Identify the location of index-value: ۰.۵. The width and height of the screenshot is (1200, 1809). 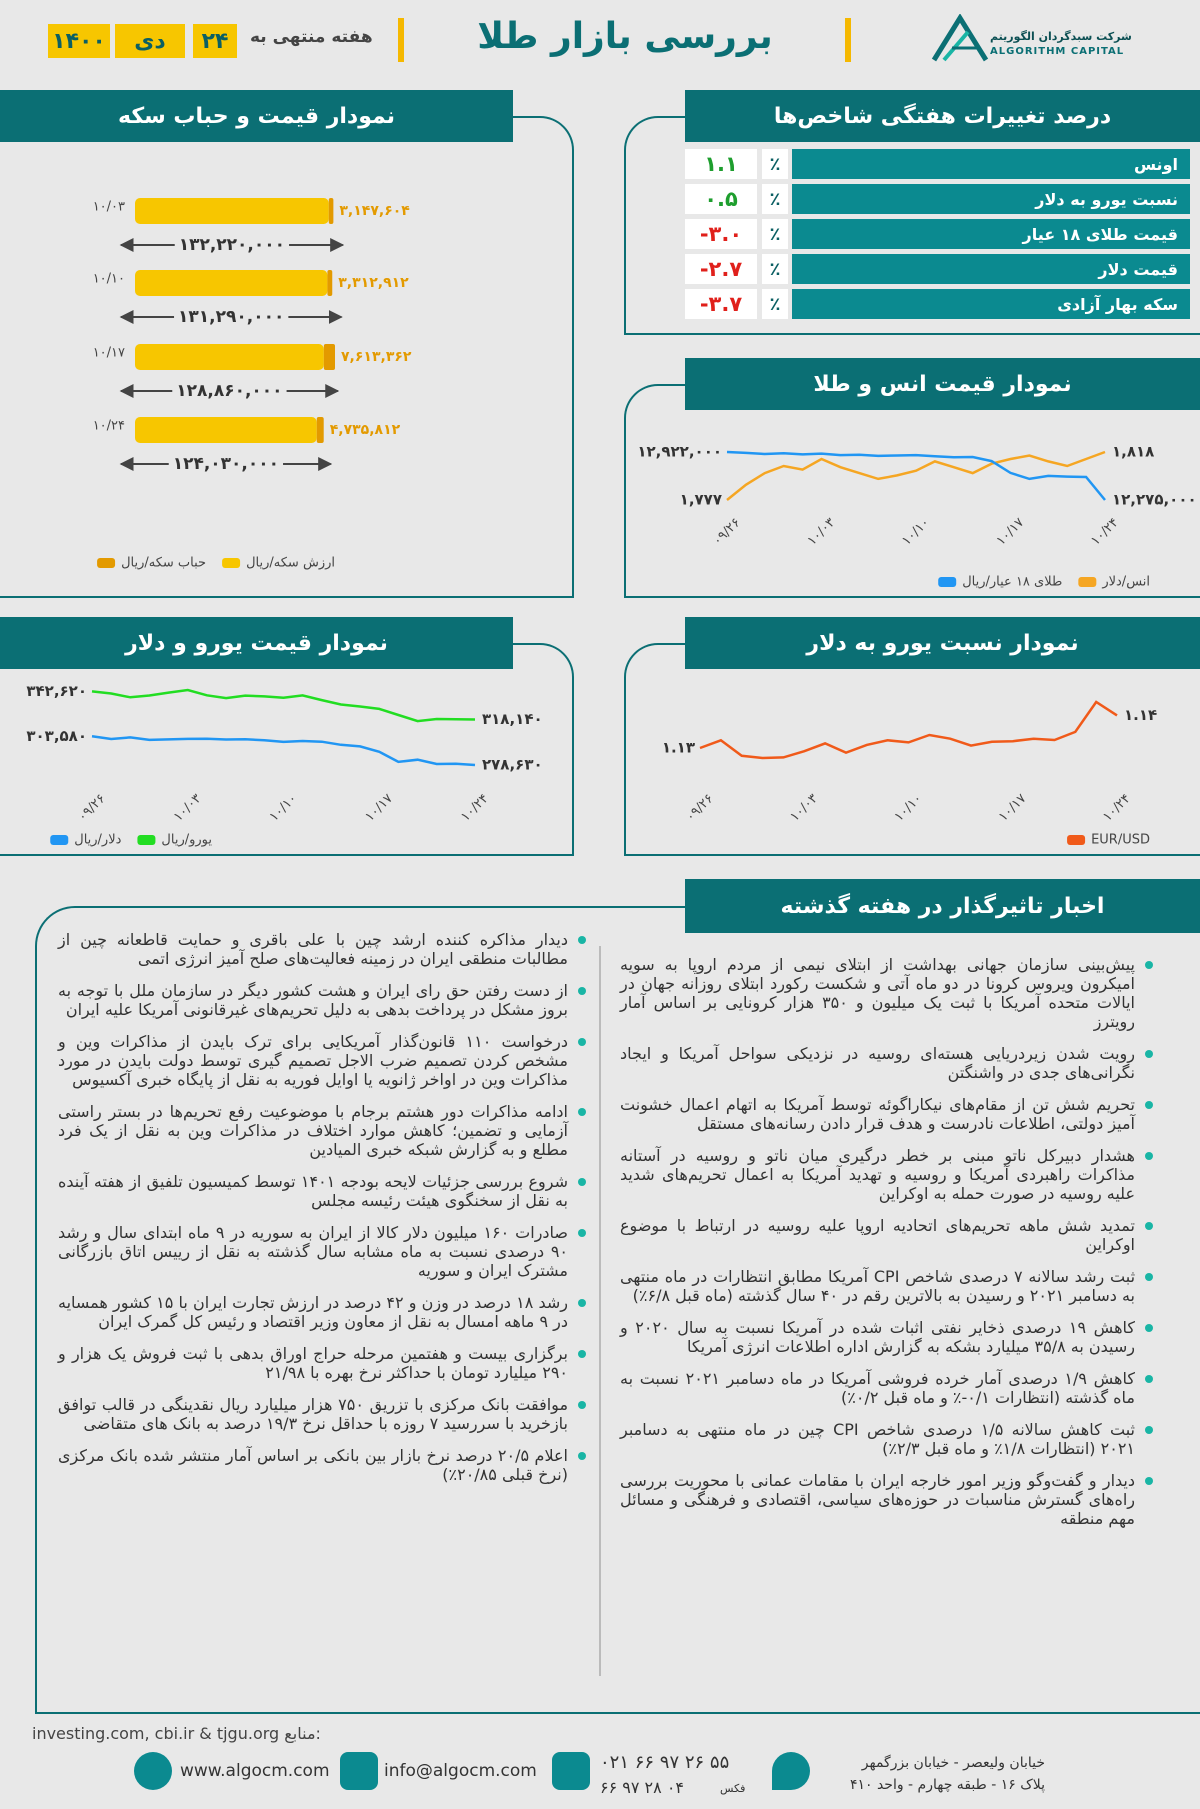
(721, 199).